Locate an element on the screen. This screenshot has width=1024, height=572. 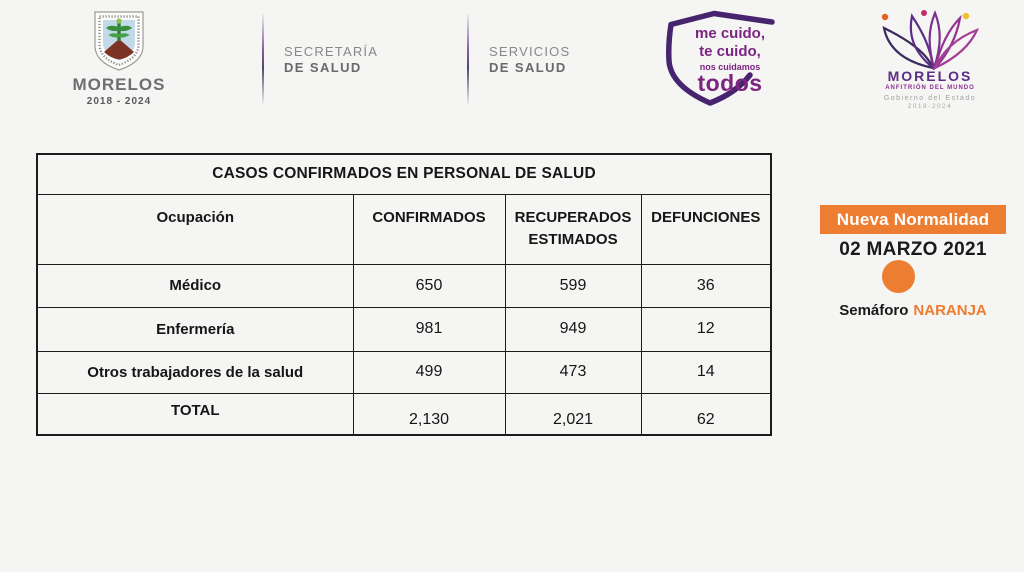
semaforo-status: Semáforo NARANJA is located at coordinates (913, 310).